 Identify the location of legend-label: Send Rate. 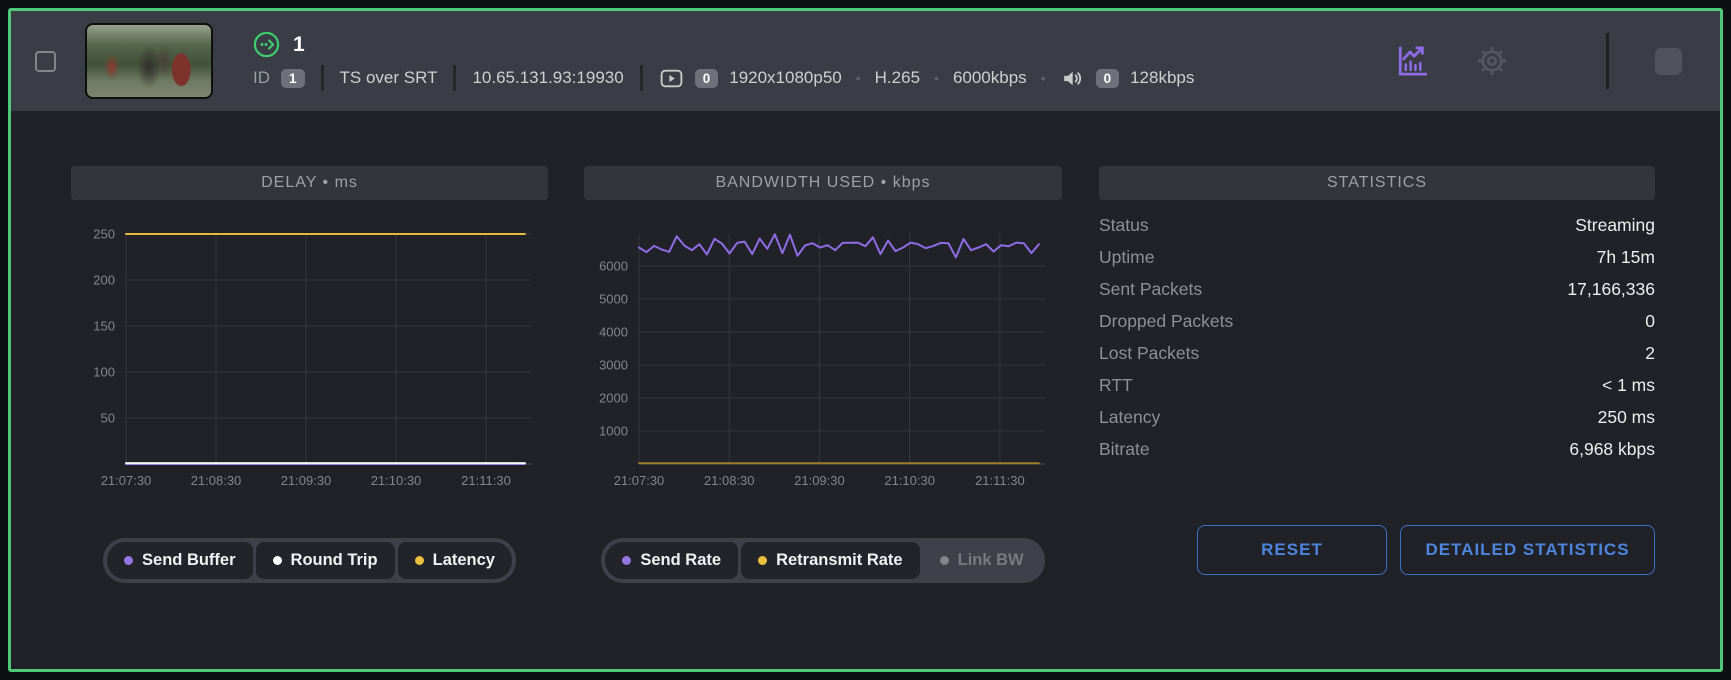
(681, 560).